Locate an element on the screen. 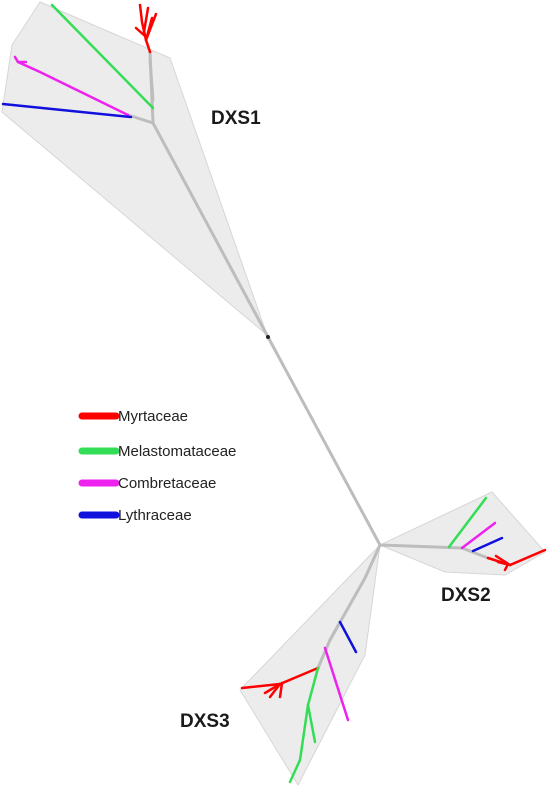 This screenshot has width=550, height=787. legend-item-lythraceae: Lythraceae is located at coordinates (135, 515).